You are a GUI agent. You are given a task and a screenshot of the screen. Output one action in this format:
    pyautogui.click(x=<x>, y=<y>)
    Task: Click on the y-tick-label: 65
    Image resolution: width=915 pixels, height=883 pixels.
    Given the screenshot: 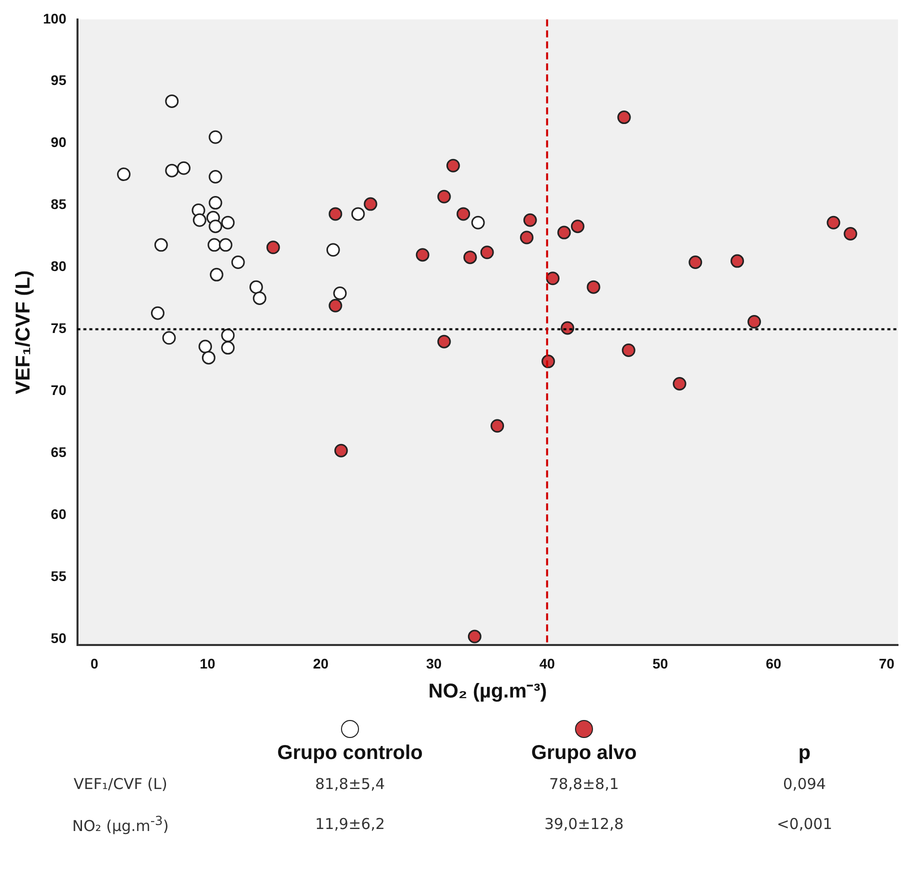 What is the action you would take?
    pyautogui.click(x=58, y=452)
    